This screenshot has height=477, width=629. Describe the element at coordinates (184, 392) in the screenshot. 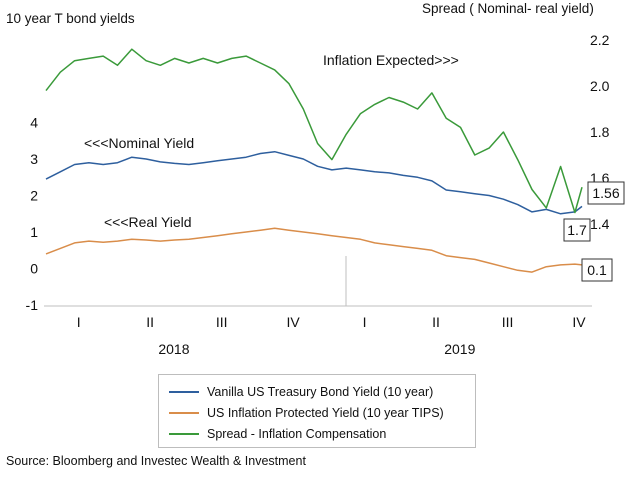

I see `legend-swatch-nominal` at that location.